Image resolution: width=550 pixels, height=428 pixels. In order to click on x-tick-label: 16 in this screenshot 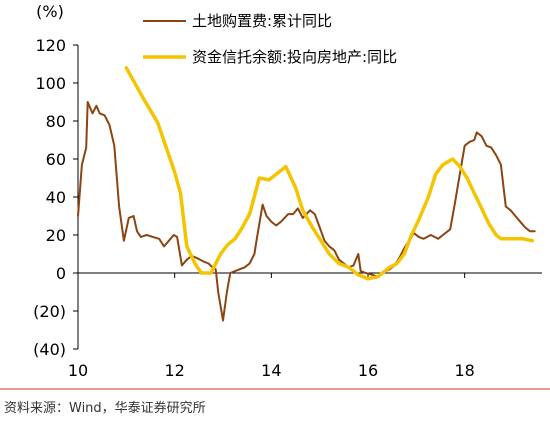, I will do `click(368, 370)`.